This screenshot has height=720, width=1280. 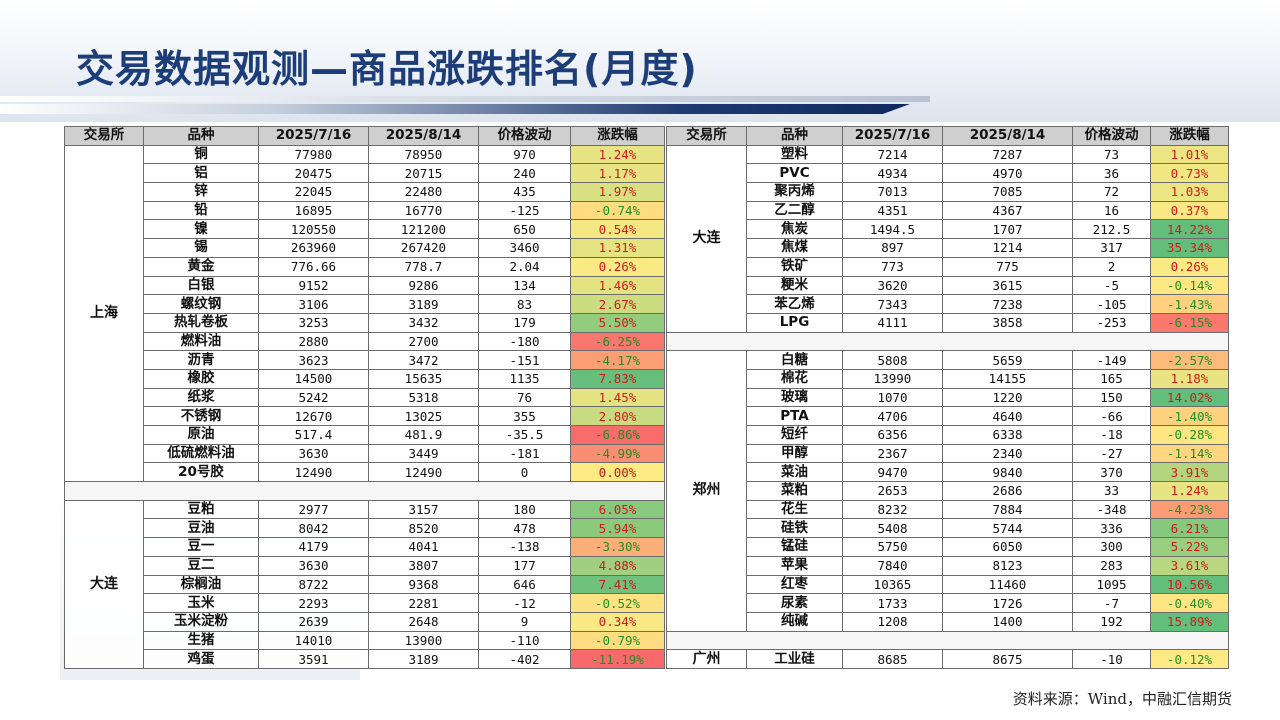 What do you see at coordinates (948, 378) in the screenshot?
I see `table-row: 棉花 13990 14155 165 1.18%` at bounding box center [948, 378].